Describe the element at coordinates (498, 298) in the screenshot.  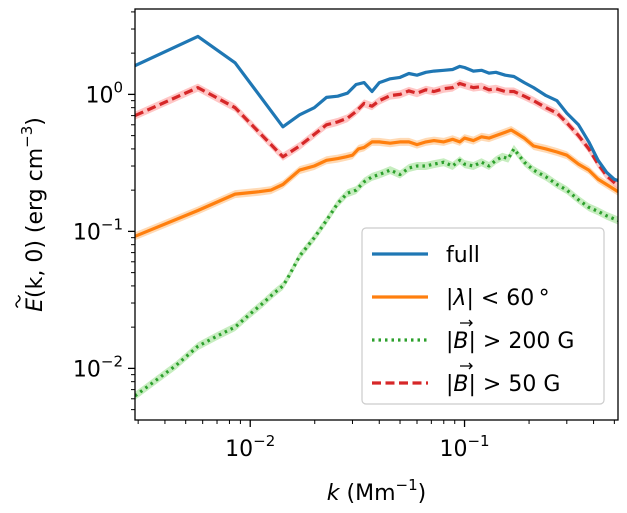
I see `legend-label-60: |λ| < 60 °` at that location.